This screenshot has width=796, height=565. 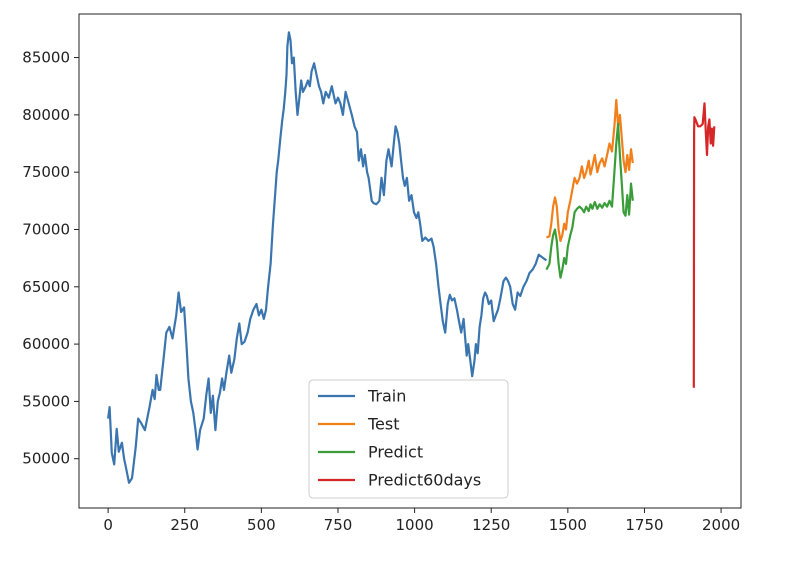 What do you see at coordinates (50, 258) in the screenshot?
I see `y-axis: 50000 55000 60000 65000 70000 75000 80000 85000` at bounding box center [50, 258].